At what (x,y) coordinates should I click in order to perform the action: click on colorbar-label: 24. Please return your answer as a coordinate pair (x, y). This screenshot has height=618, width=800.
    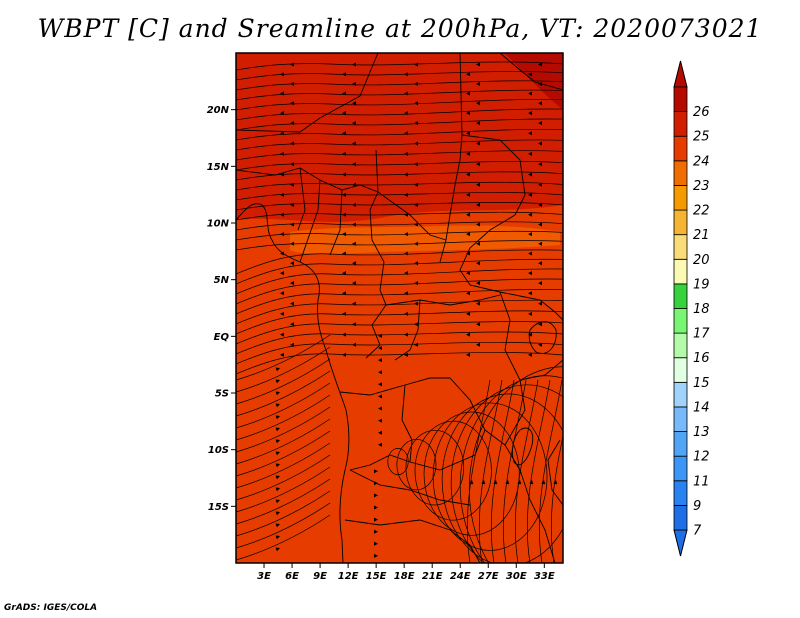
    Looking at the image, I should click on (701, 161).